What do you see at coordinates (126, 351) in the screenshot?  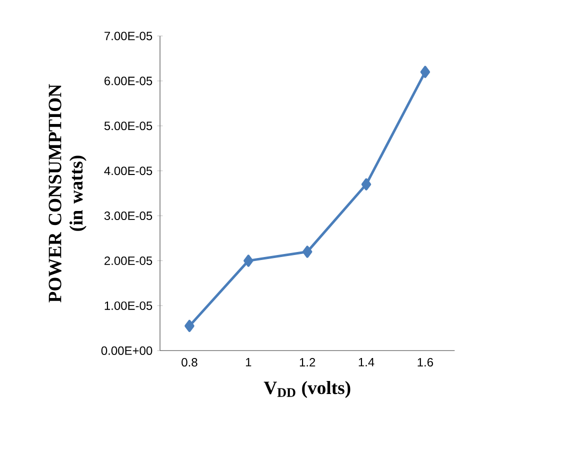 I see `y-tick-label: 0.00E+00` at bounding box center [126, 351].